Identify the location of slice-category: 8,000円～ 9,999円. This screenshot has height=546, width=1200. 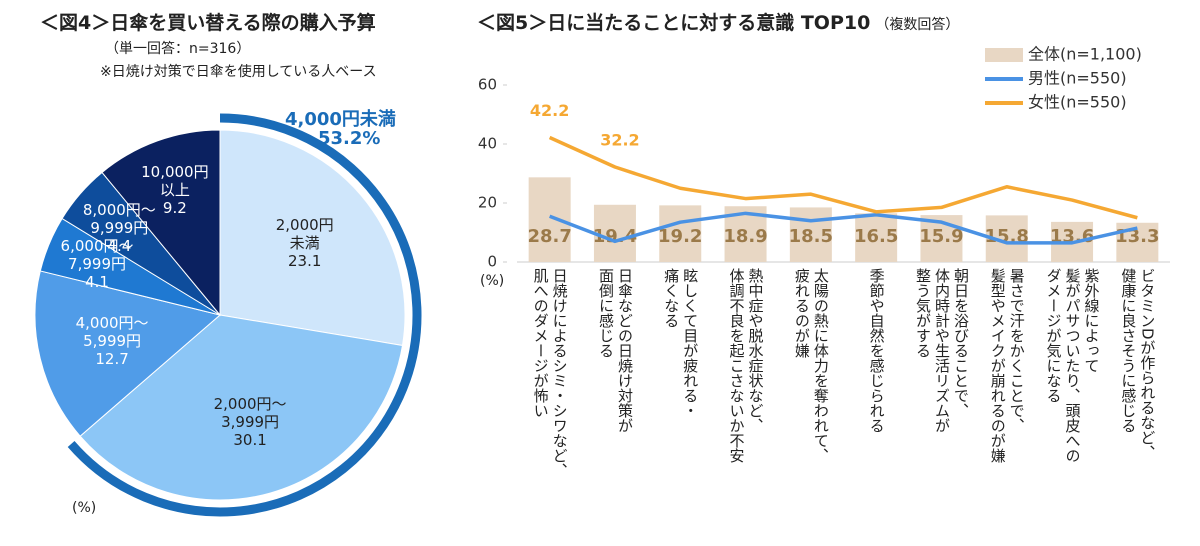
(119, 218).